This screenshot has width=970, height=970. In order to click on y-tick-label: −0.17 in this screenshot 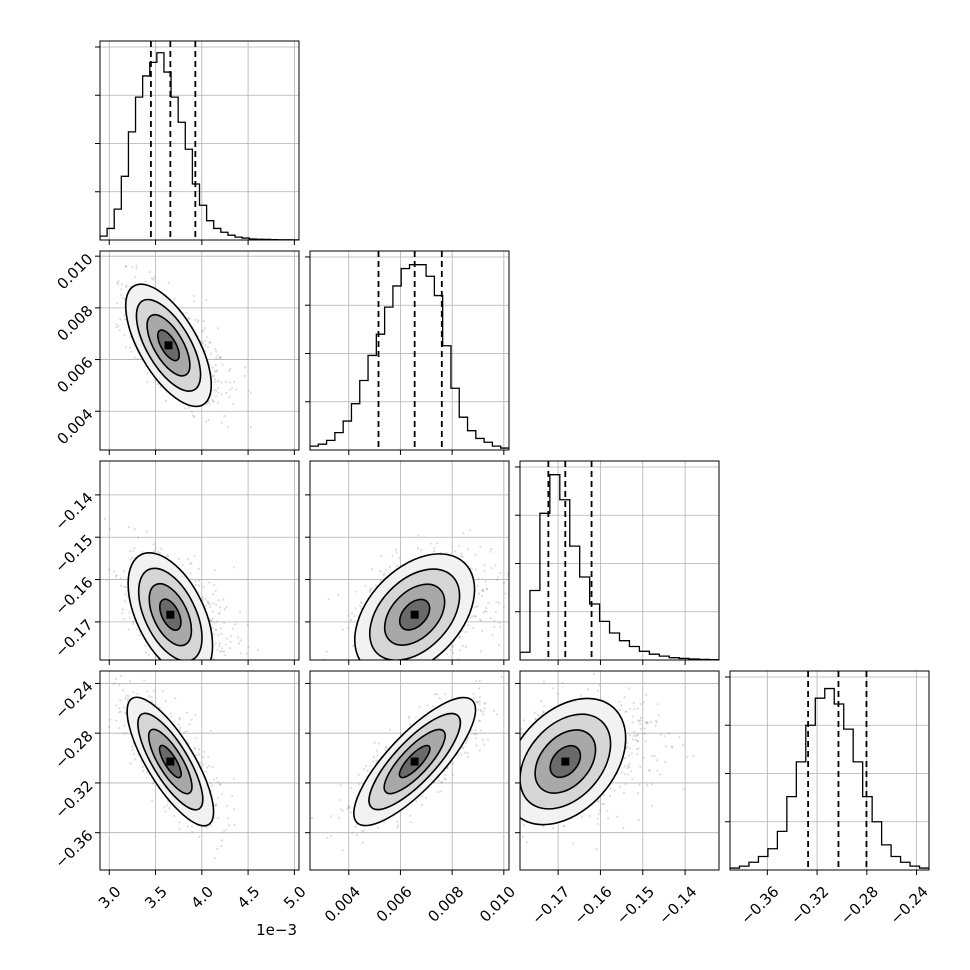, I will do `click(73, 638)`.